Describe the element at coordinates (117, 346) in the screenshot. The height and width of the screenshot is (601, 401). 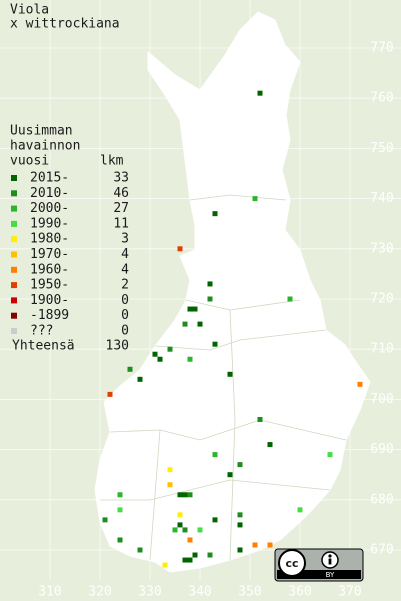
I see `legend-total: 130` at that location.